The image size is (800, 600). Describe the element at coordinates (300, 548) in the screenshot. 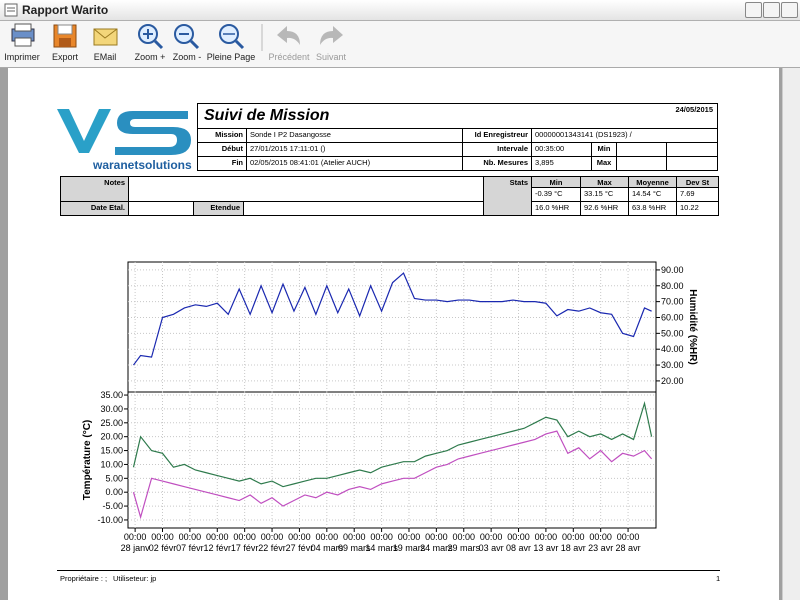

I see `x-tick-label: 27 févr` at that location.